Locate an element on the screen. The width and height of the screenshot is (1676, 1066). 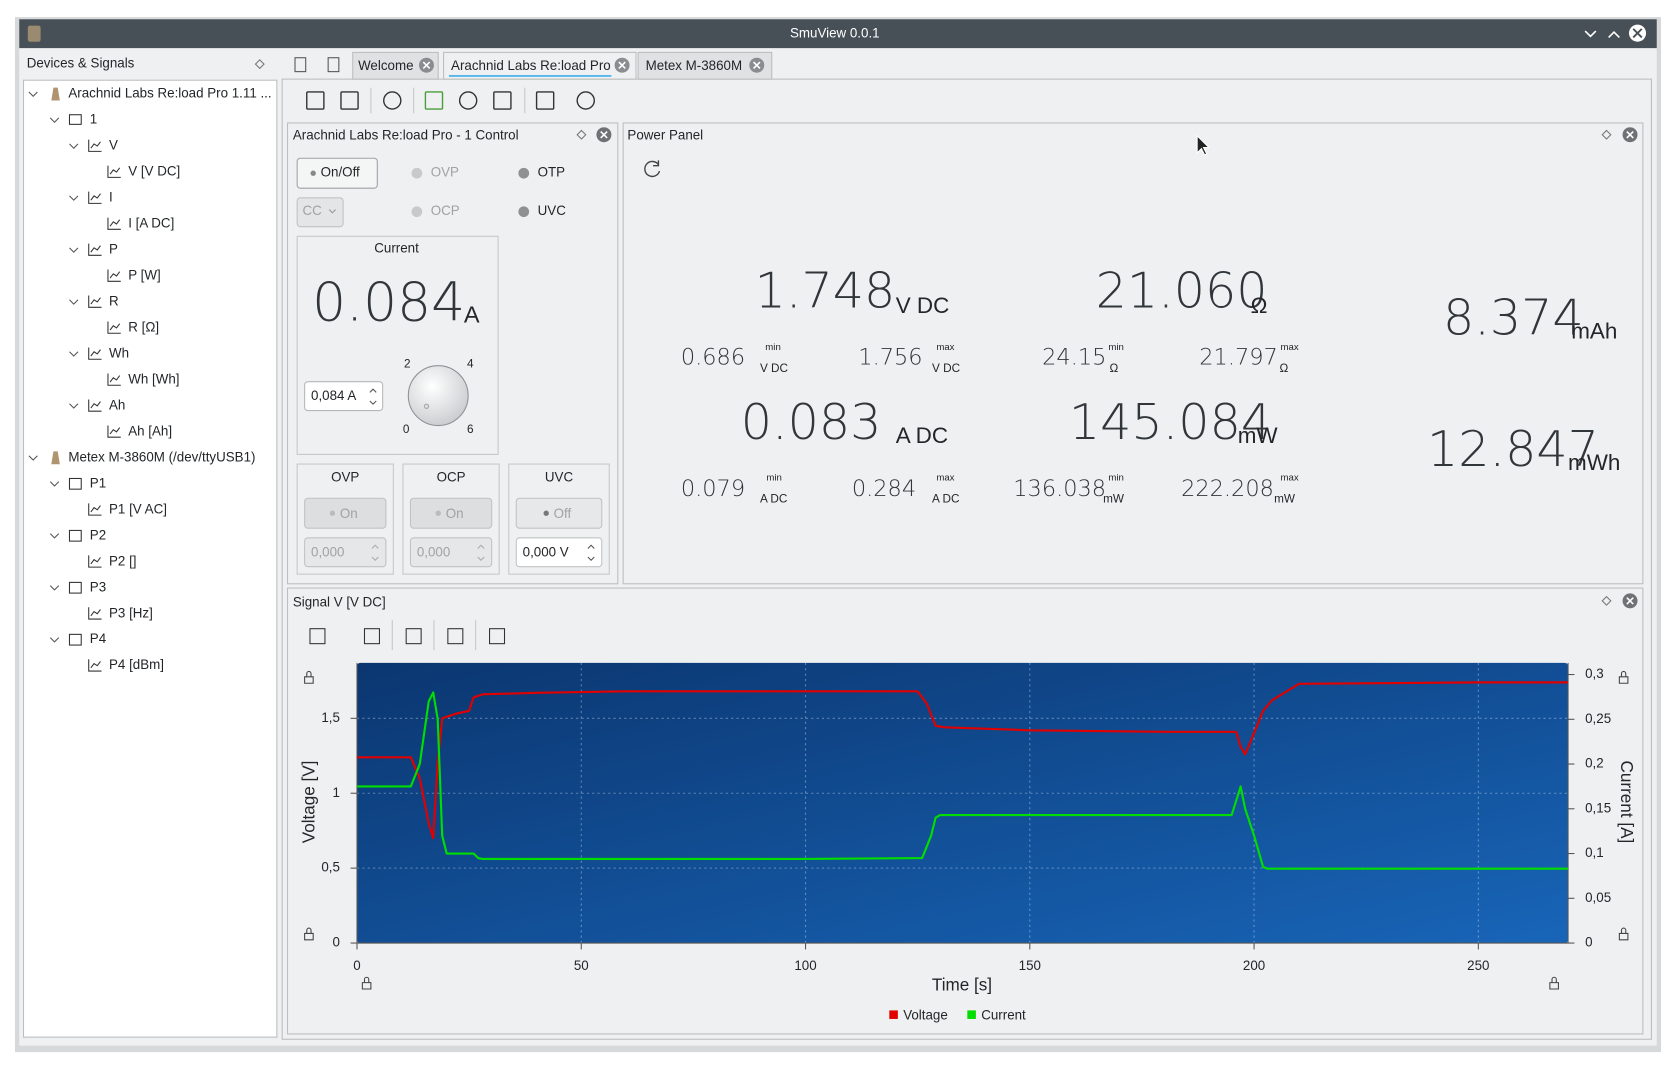
y2-tick-label: 0,2 is located at coordinates (1594, 763).